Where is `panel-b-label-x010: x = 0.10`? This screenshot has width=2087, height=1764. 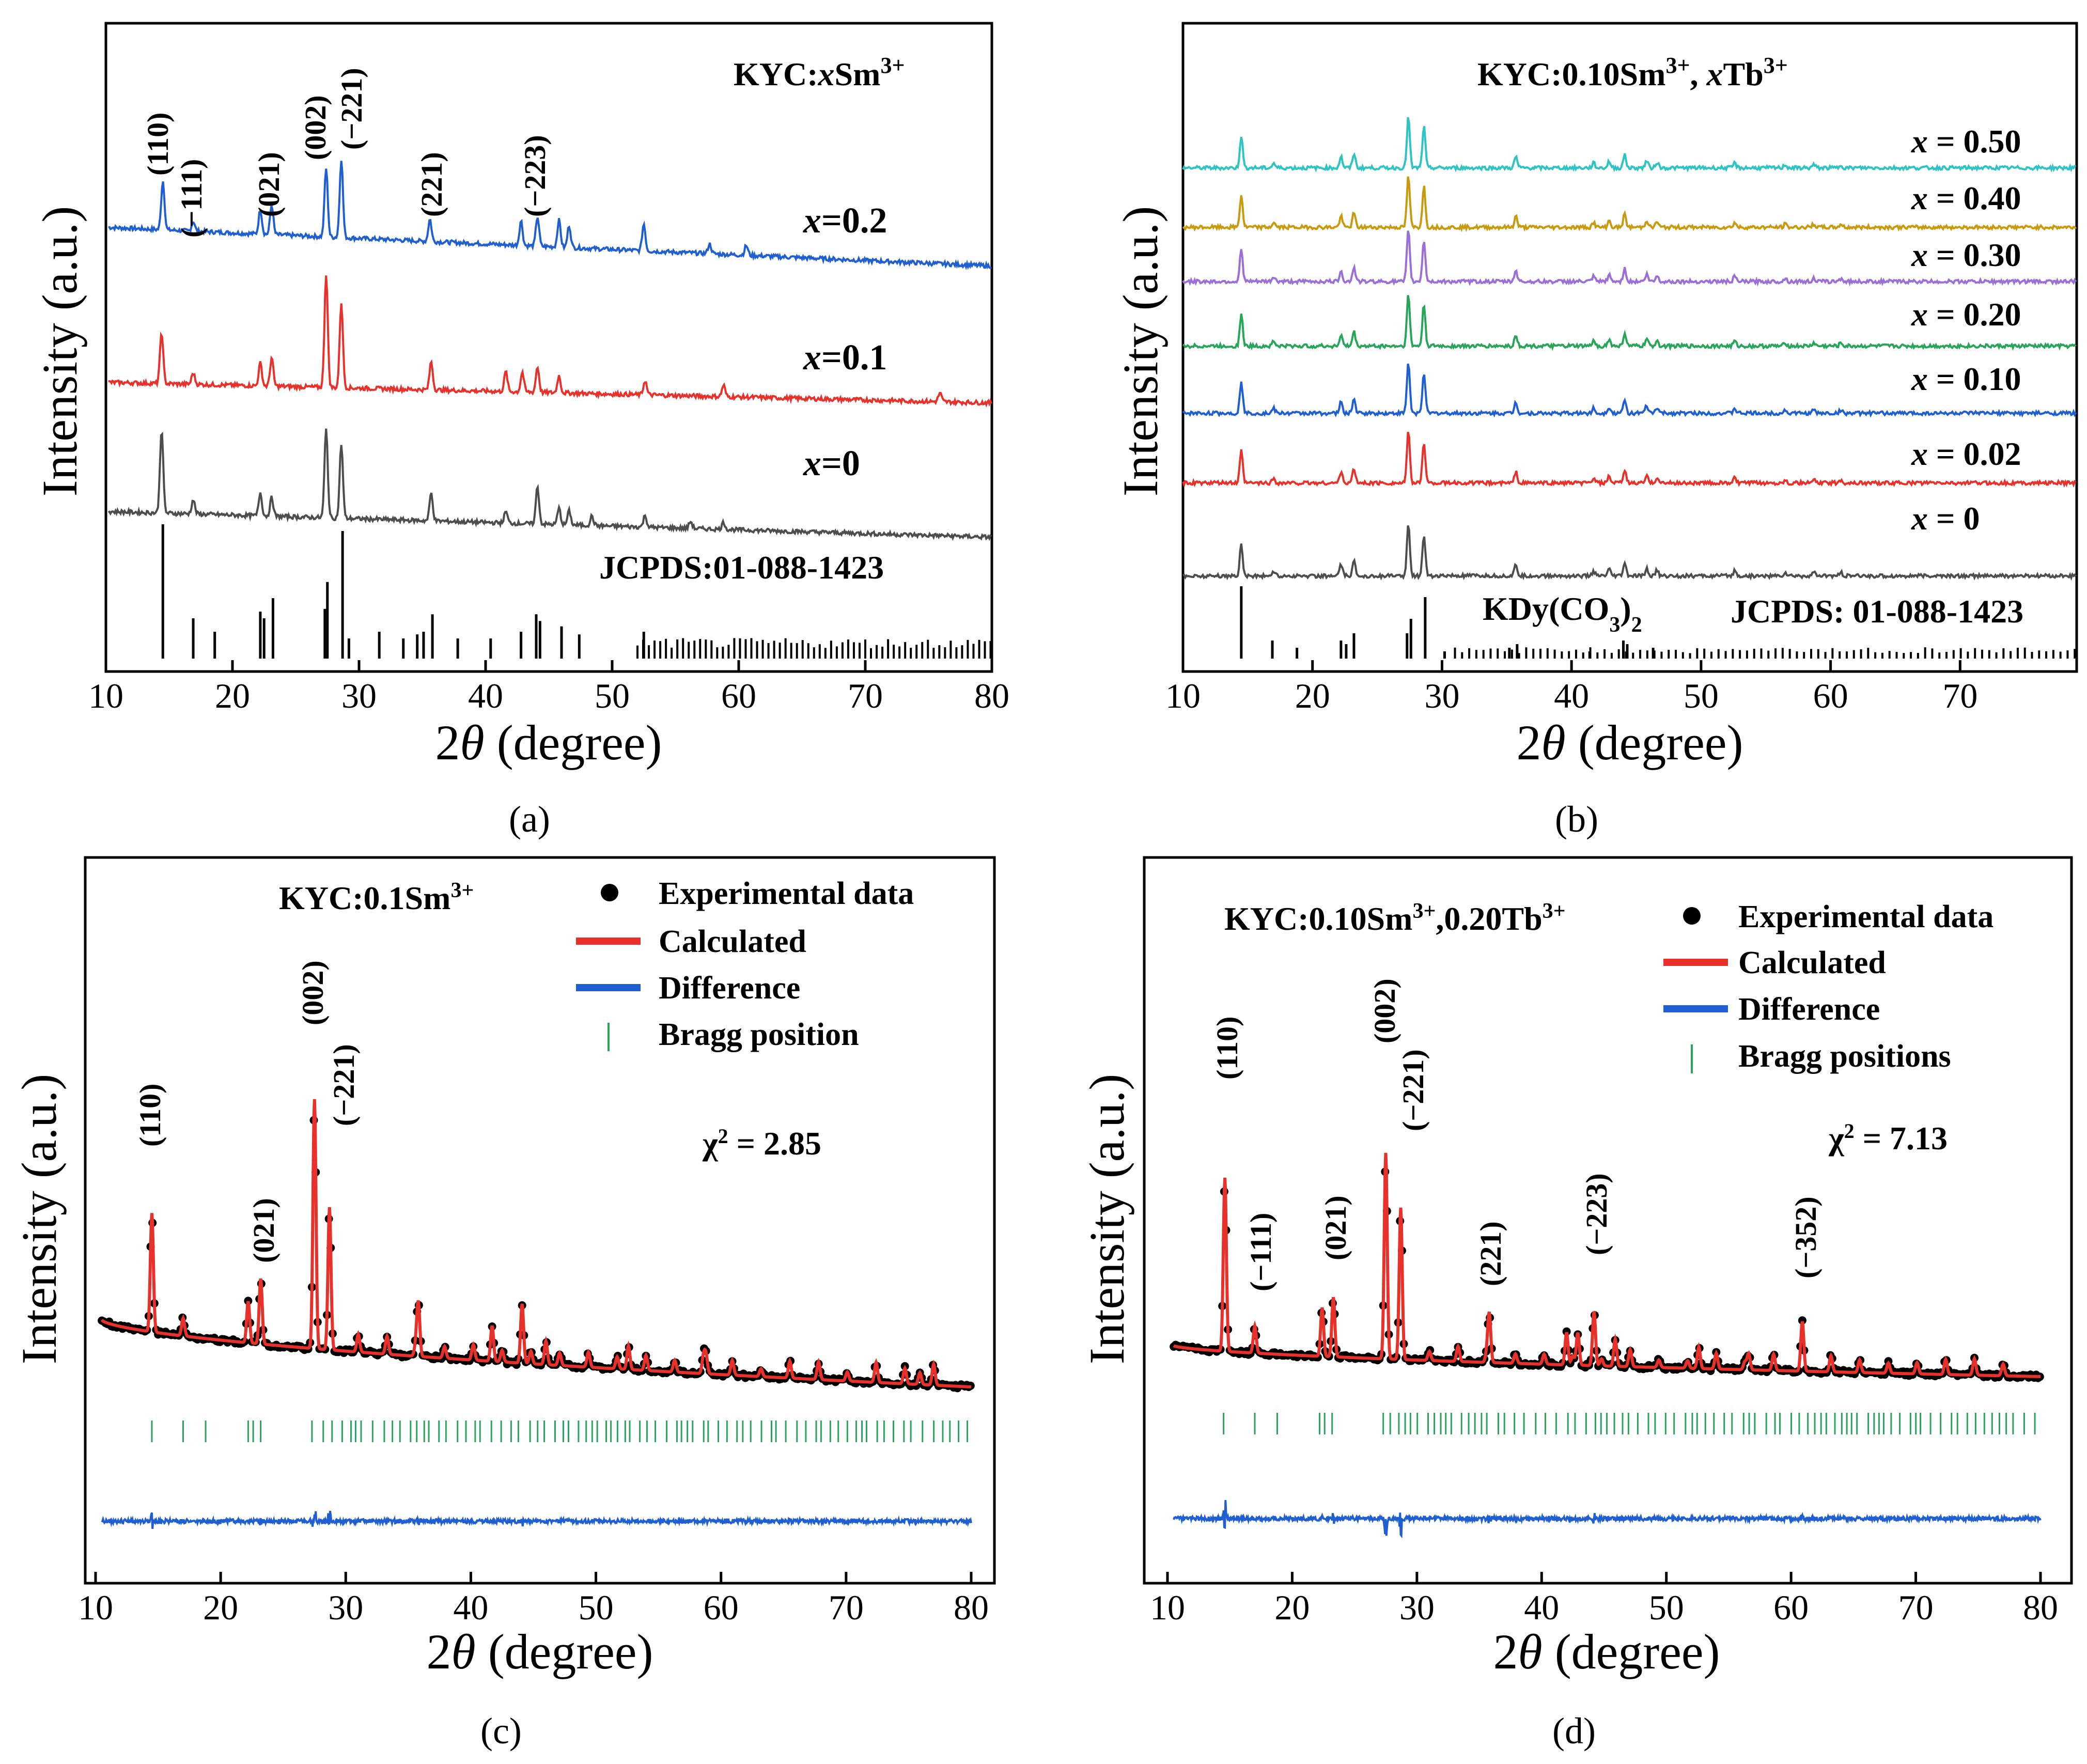
panel-b-label-x010: x = 0.10 is located at coordinates (1966, 379).